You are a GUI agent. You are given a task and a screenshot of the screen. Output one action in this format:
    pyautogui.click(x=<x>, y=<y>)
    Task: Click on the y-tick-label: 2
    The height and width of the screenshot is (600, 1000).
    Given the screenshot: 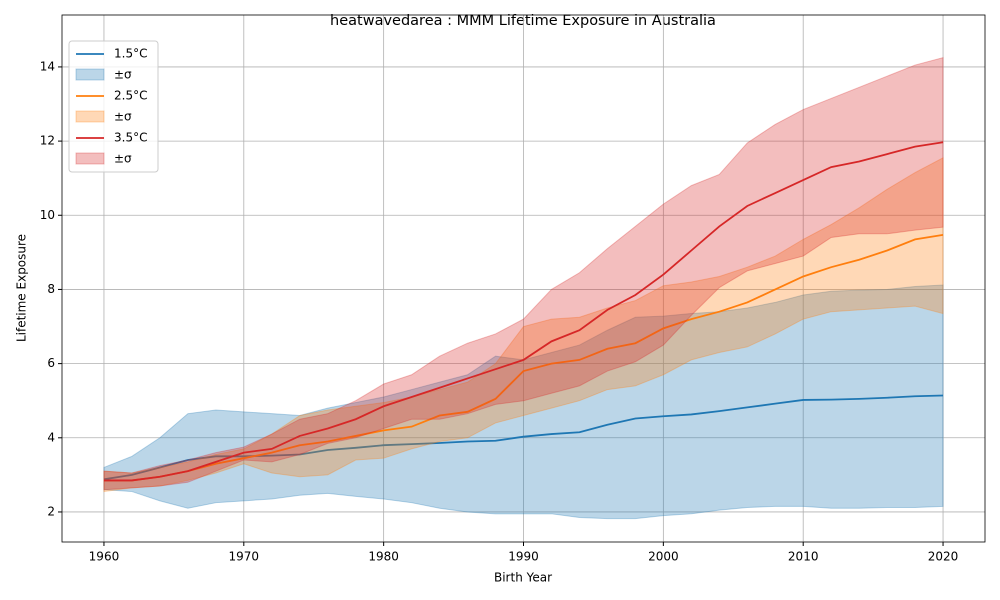 What is the action you would take?
    pyautogui.click(x=51, y=511)
    